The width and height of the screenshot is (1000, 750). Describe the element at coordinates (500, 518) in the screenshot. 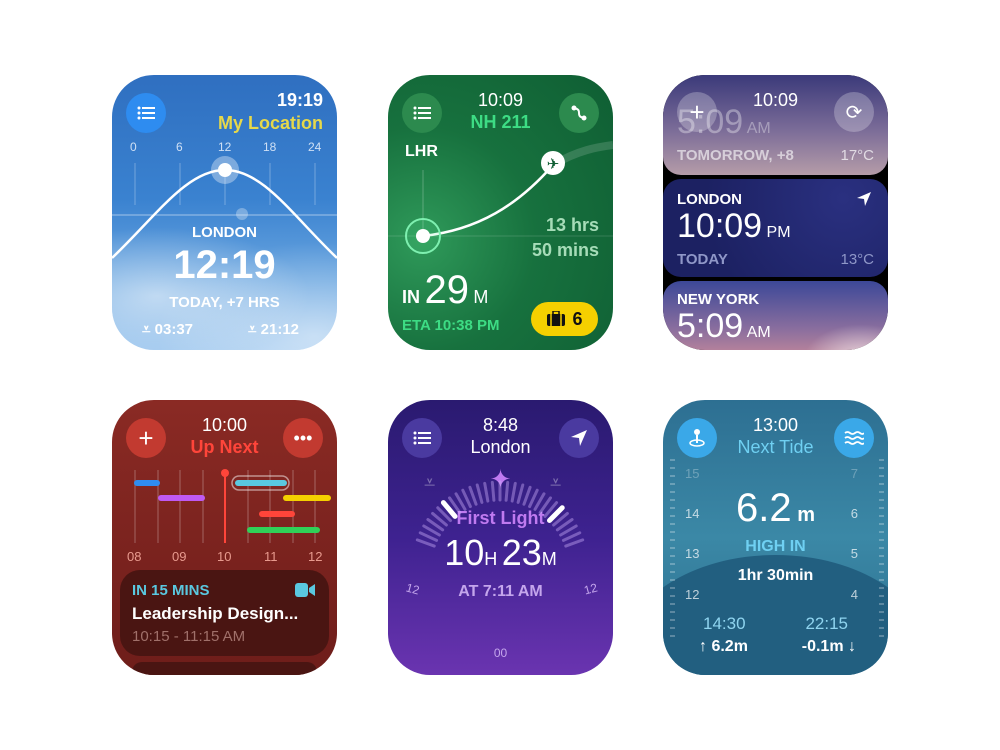

I see `event-label: First Light` at that location.